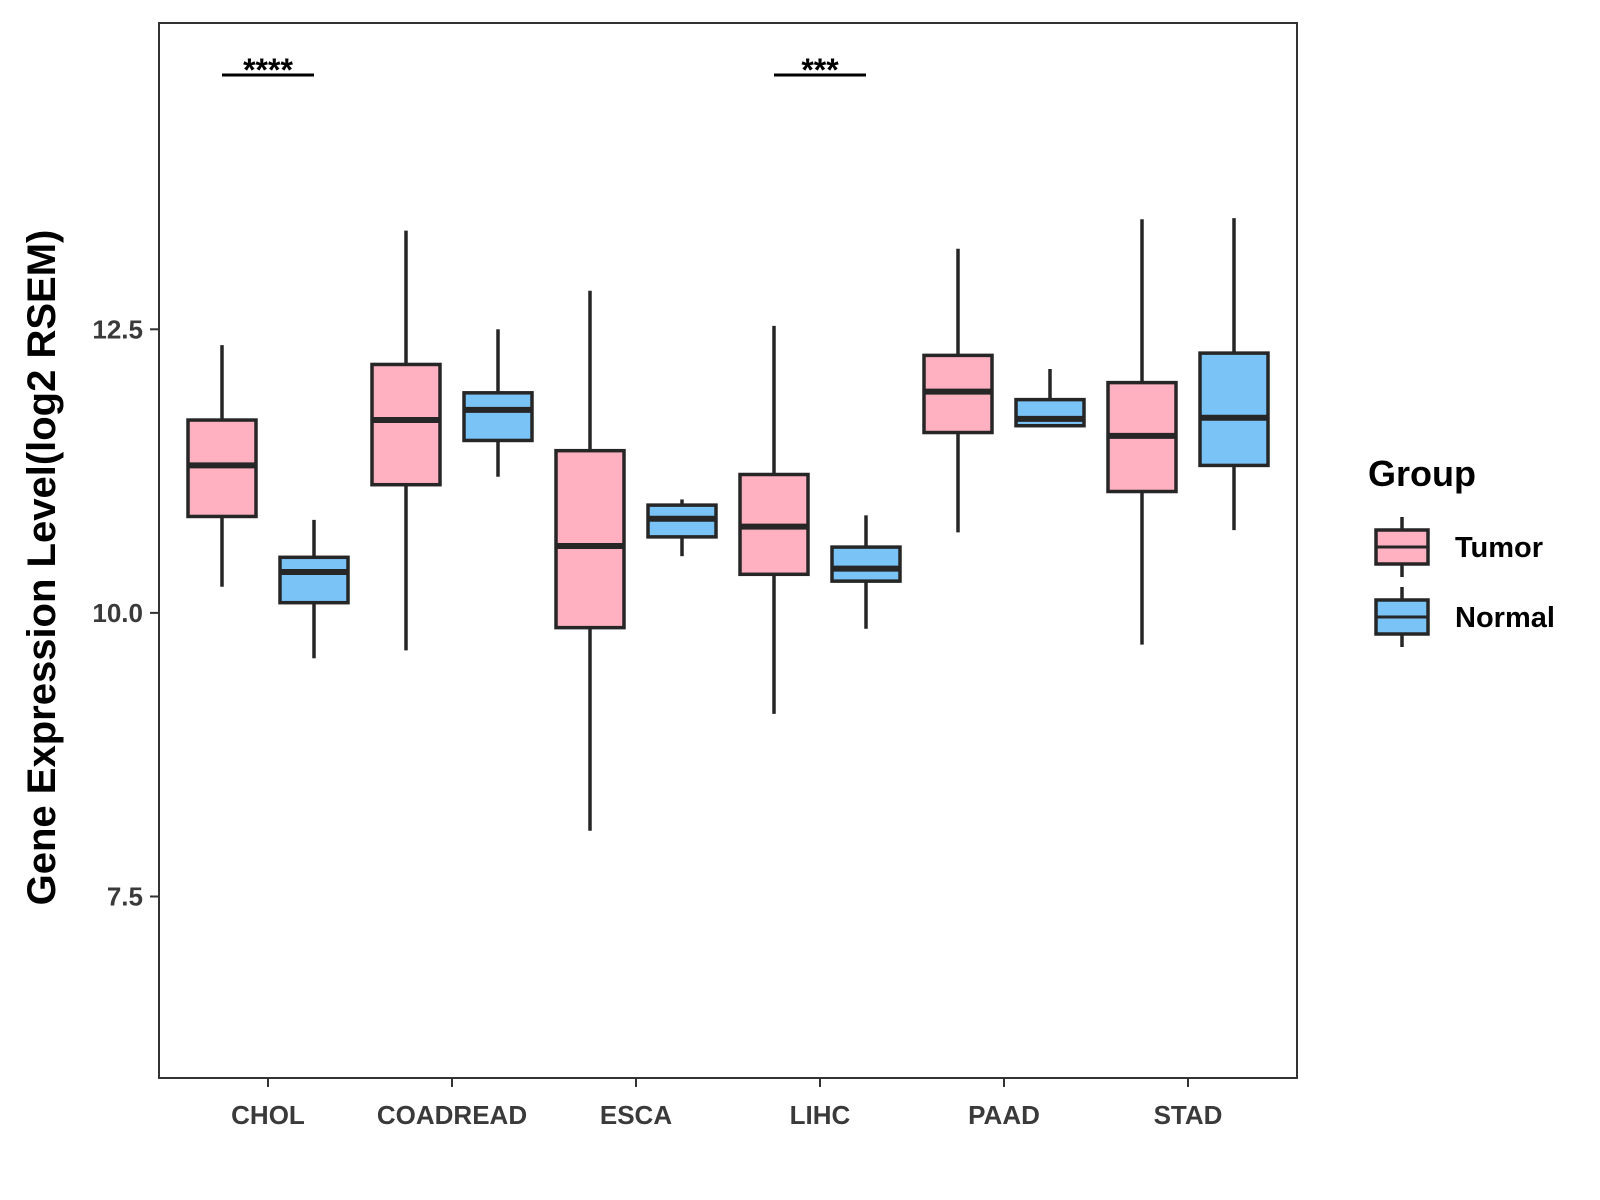 This screenshot has width=1600, height=1200. I want to click on legend: Group Tumor Normal, so click(1461, 550).